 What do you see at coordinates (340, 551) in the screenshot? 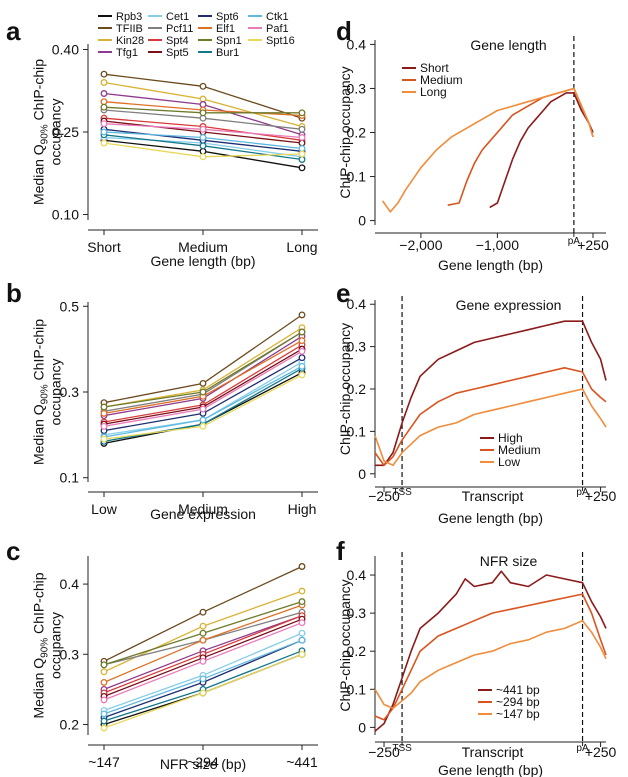
I see `panel-letter: f` at bounding box center [340, 551].